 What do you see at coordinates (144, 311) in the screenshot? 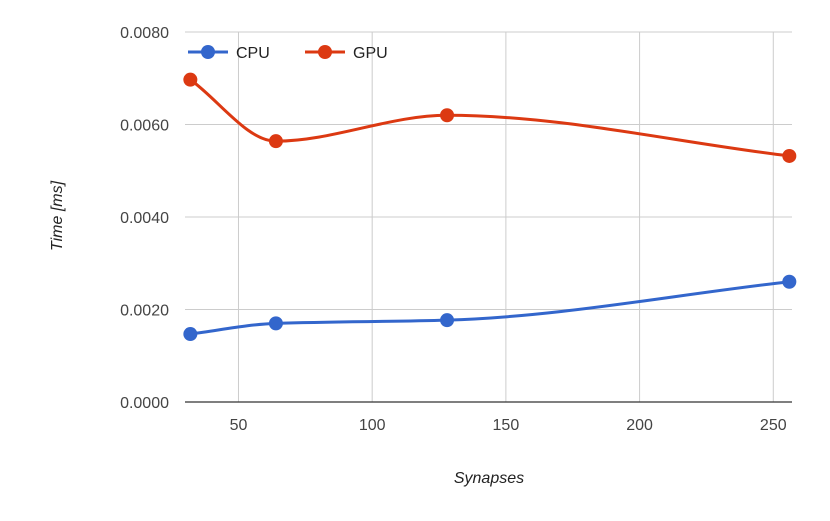
I see `y-tick-label: 0.0020` at bounding box center [144, 311].